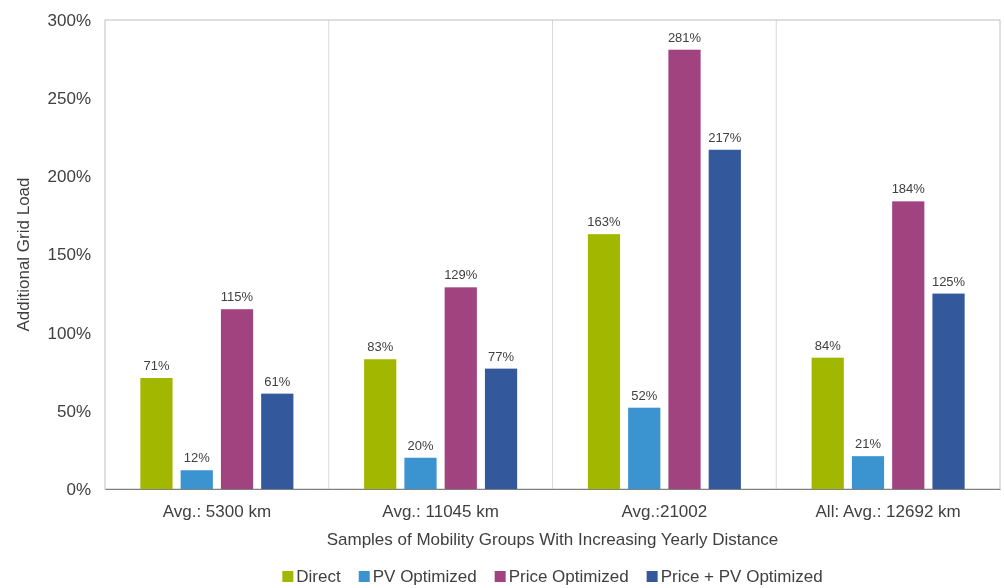  What do you see at coordinates (552, 539) in the screenshot?
I see `x-axis-title: Samples of Mobility Groups With Increasing Yearly Distance` at bounding box center [552, 539].